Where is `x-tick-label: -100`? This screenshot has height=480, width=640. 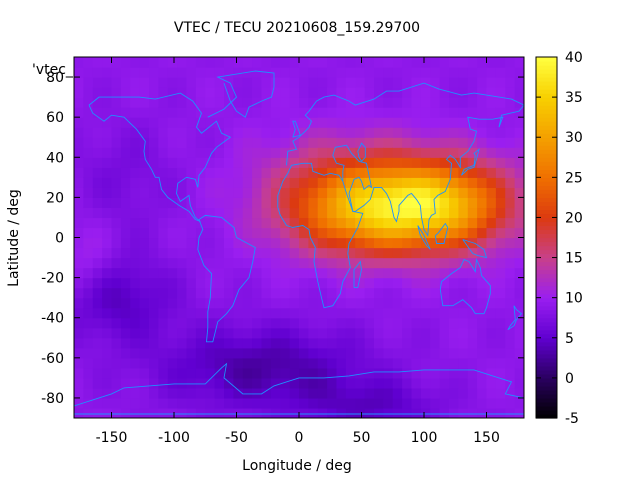
x-tick-label: -100 is located at coordinates (174, 438).